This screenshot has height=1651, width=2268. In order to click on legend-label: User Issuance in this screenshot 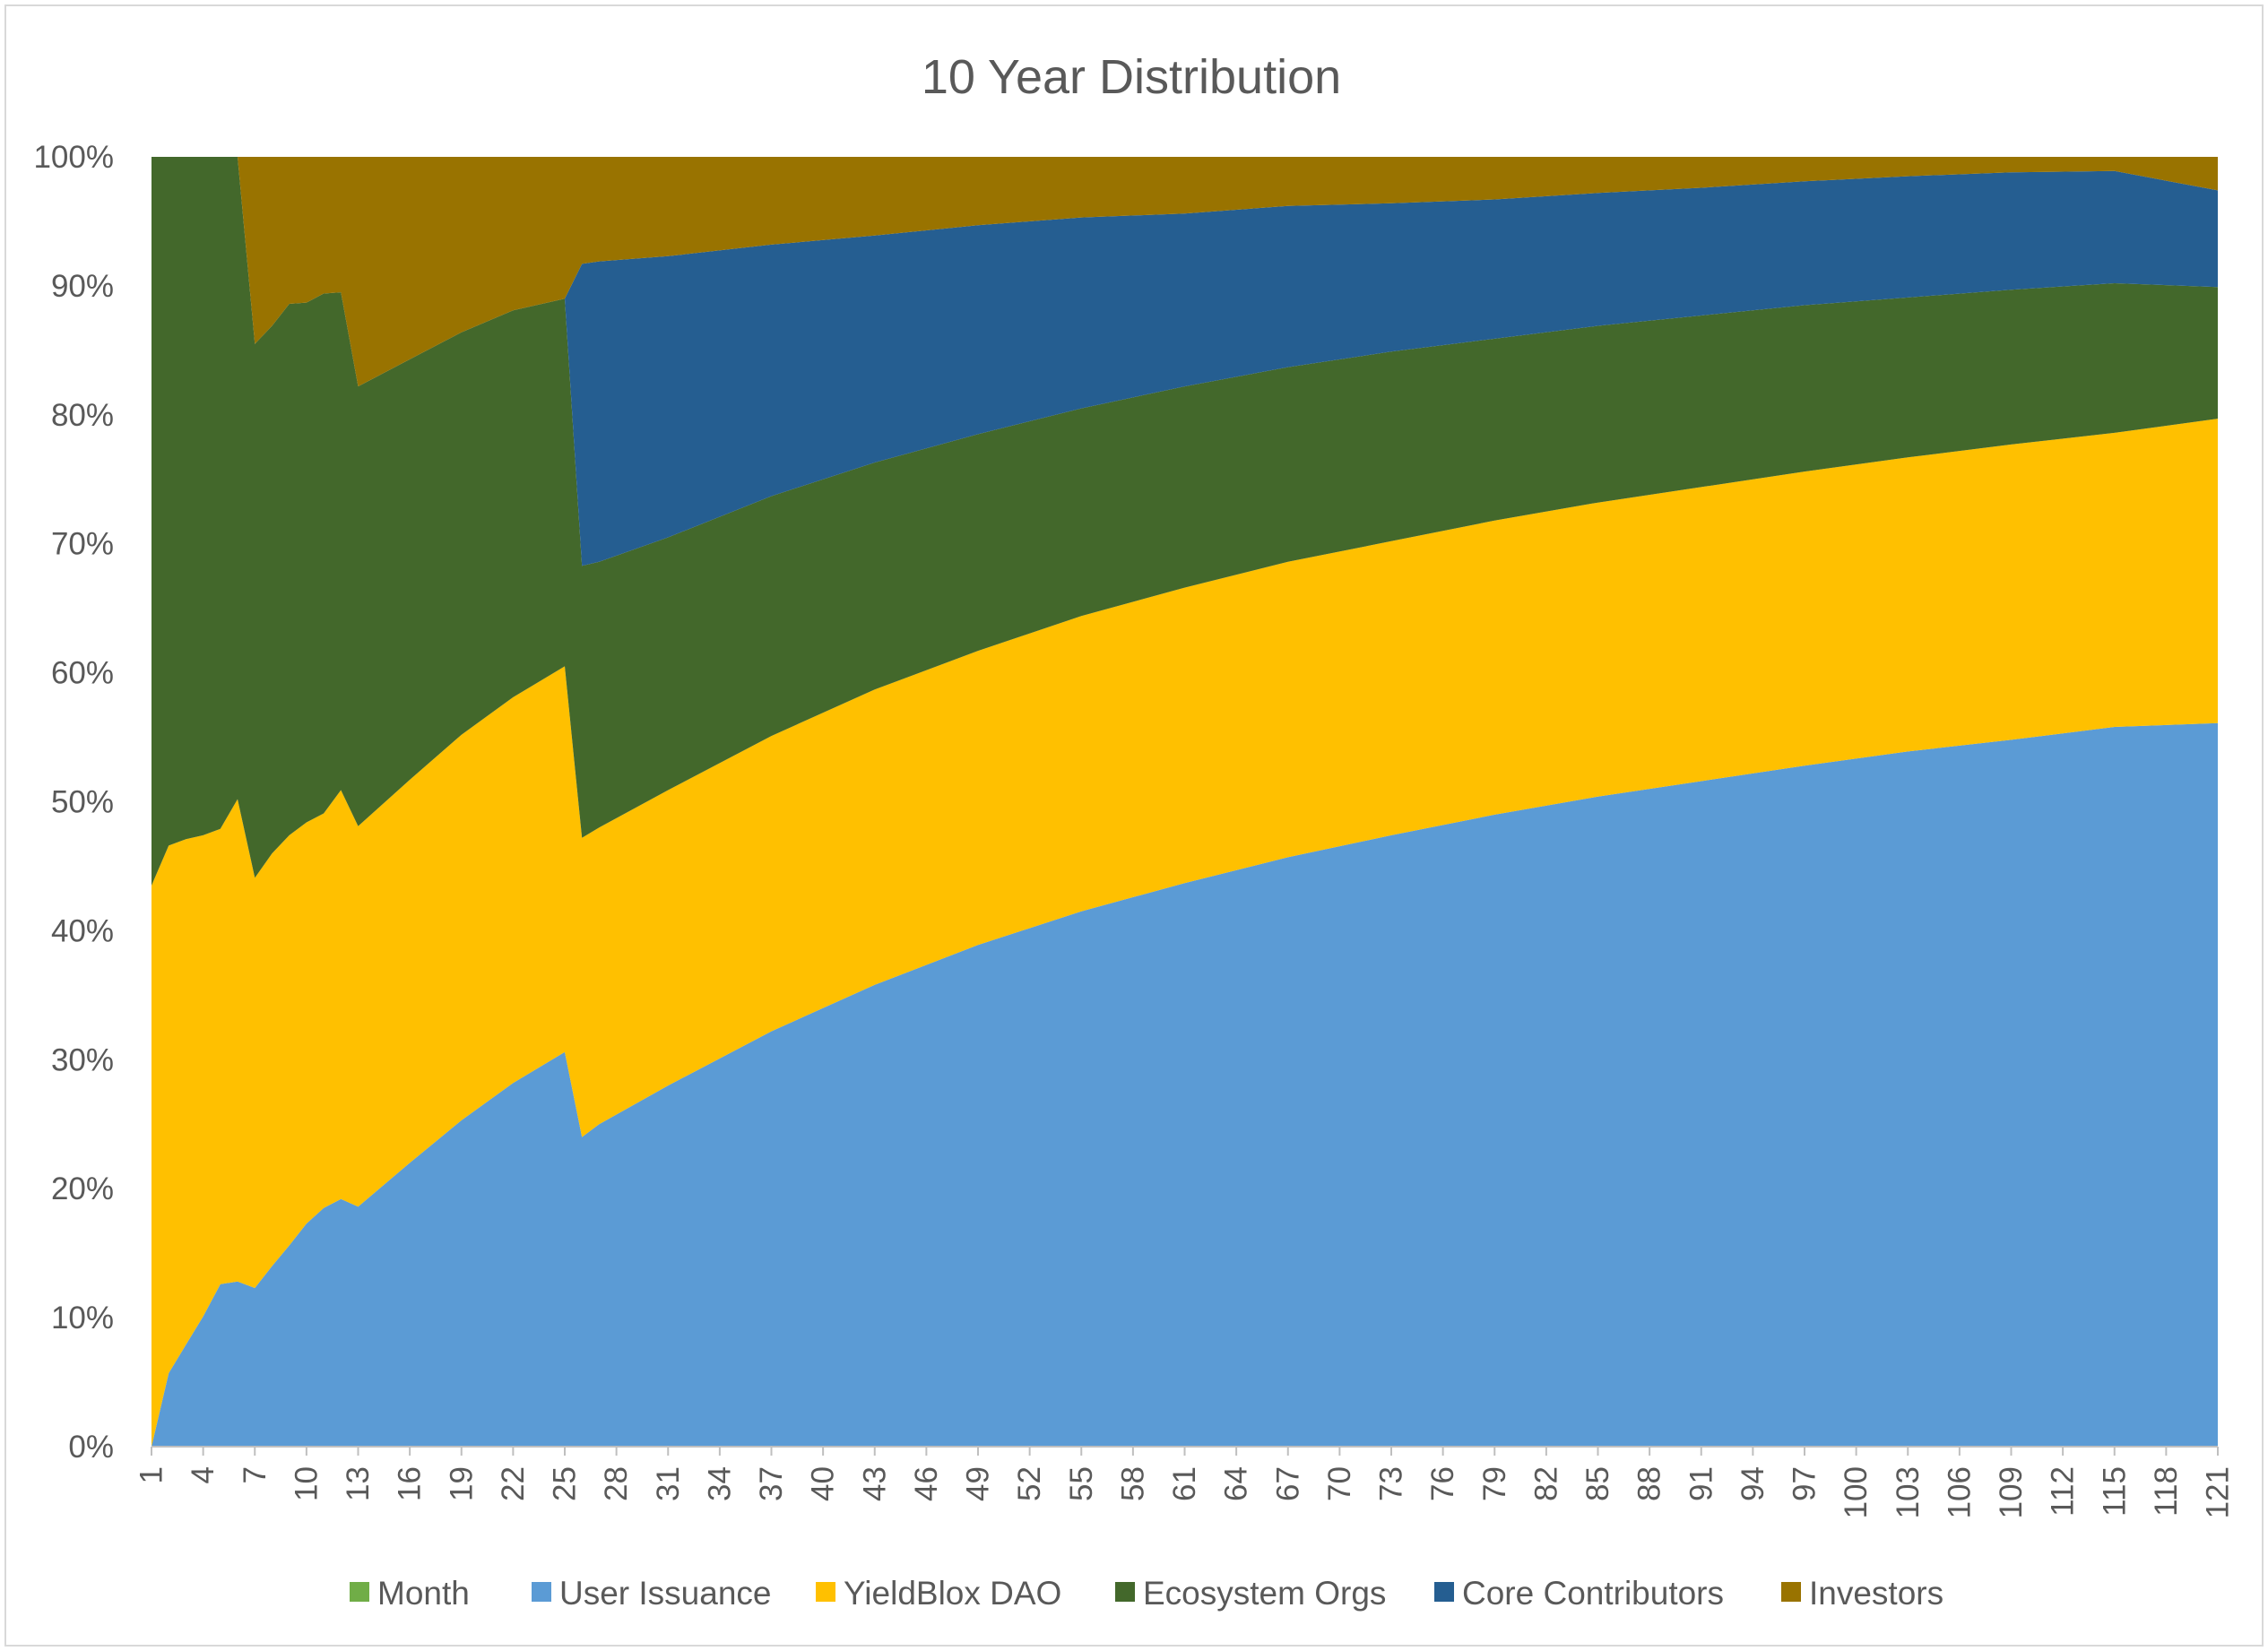, I will do `click(665, 1593)`.